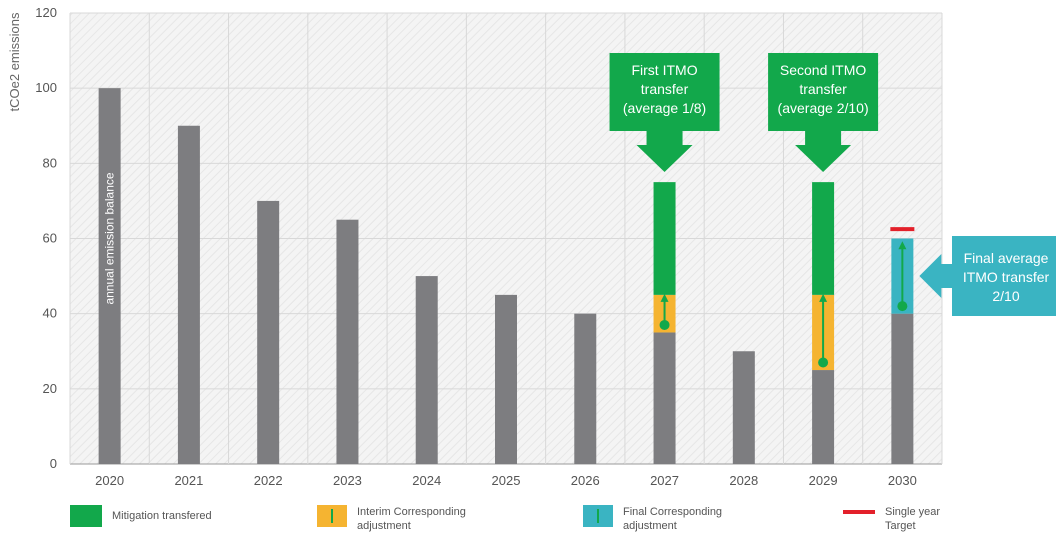 The image size is (1058, 538). I want to click on final-callout-text: ITMO transfer, so click(1006, 277).